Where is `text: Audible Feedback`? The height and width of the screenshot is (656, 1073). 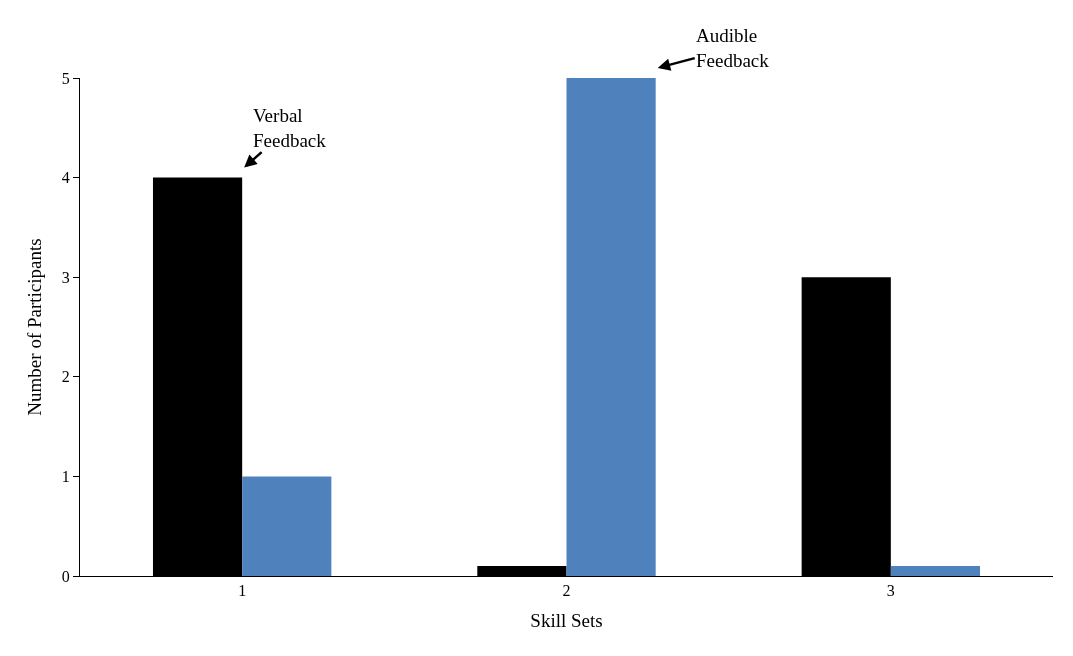 text: Audible Feedback is located at coordinates (733, 48).